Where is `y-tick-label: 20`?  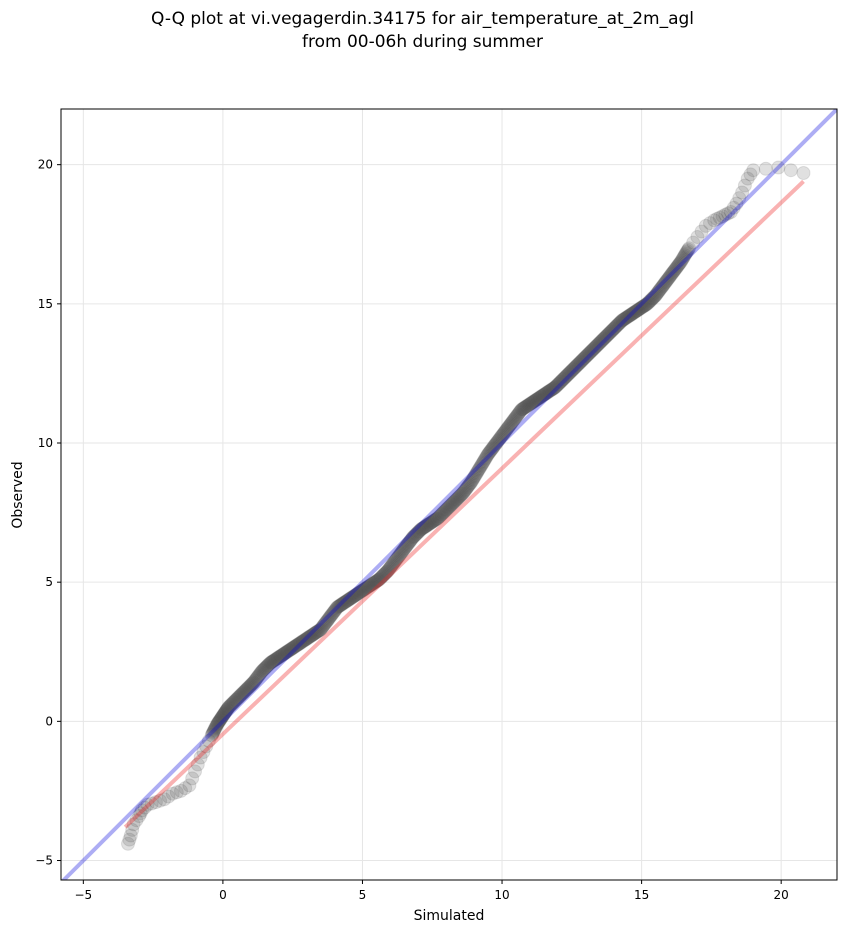 y-tick-label: 20 is located at coordinates (45, 165).